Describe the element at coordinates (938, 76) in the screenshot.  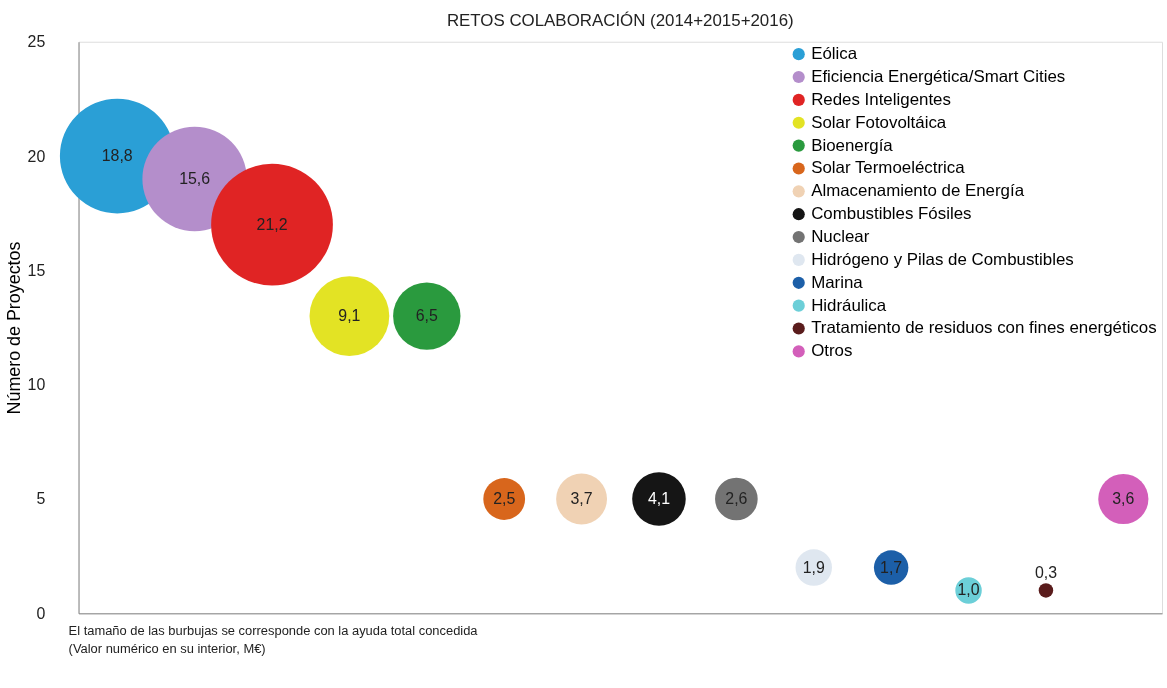
I see `legend-label: Eficiencia Energética/Smart Cities` at that location.